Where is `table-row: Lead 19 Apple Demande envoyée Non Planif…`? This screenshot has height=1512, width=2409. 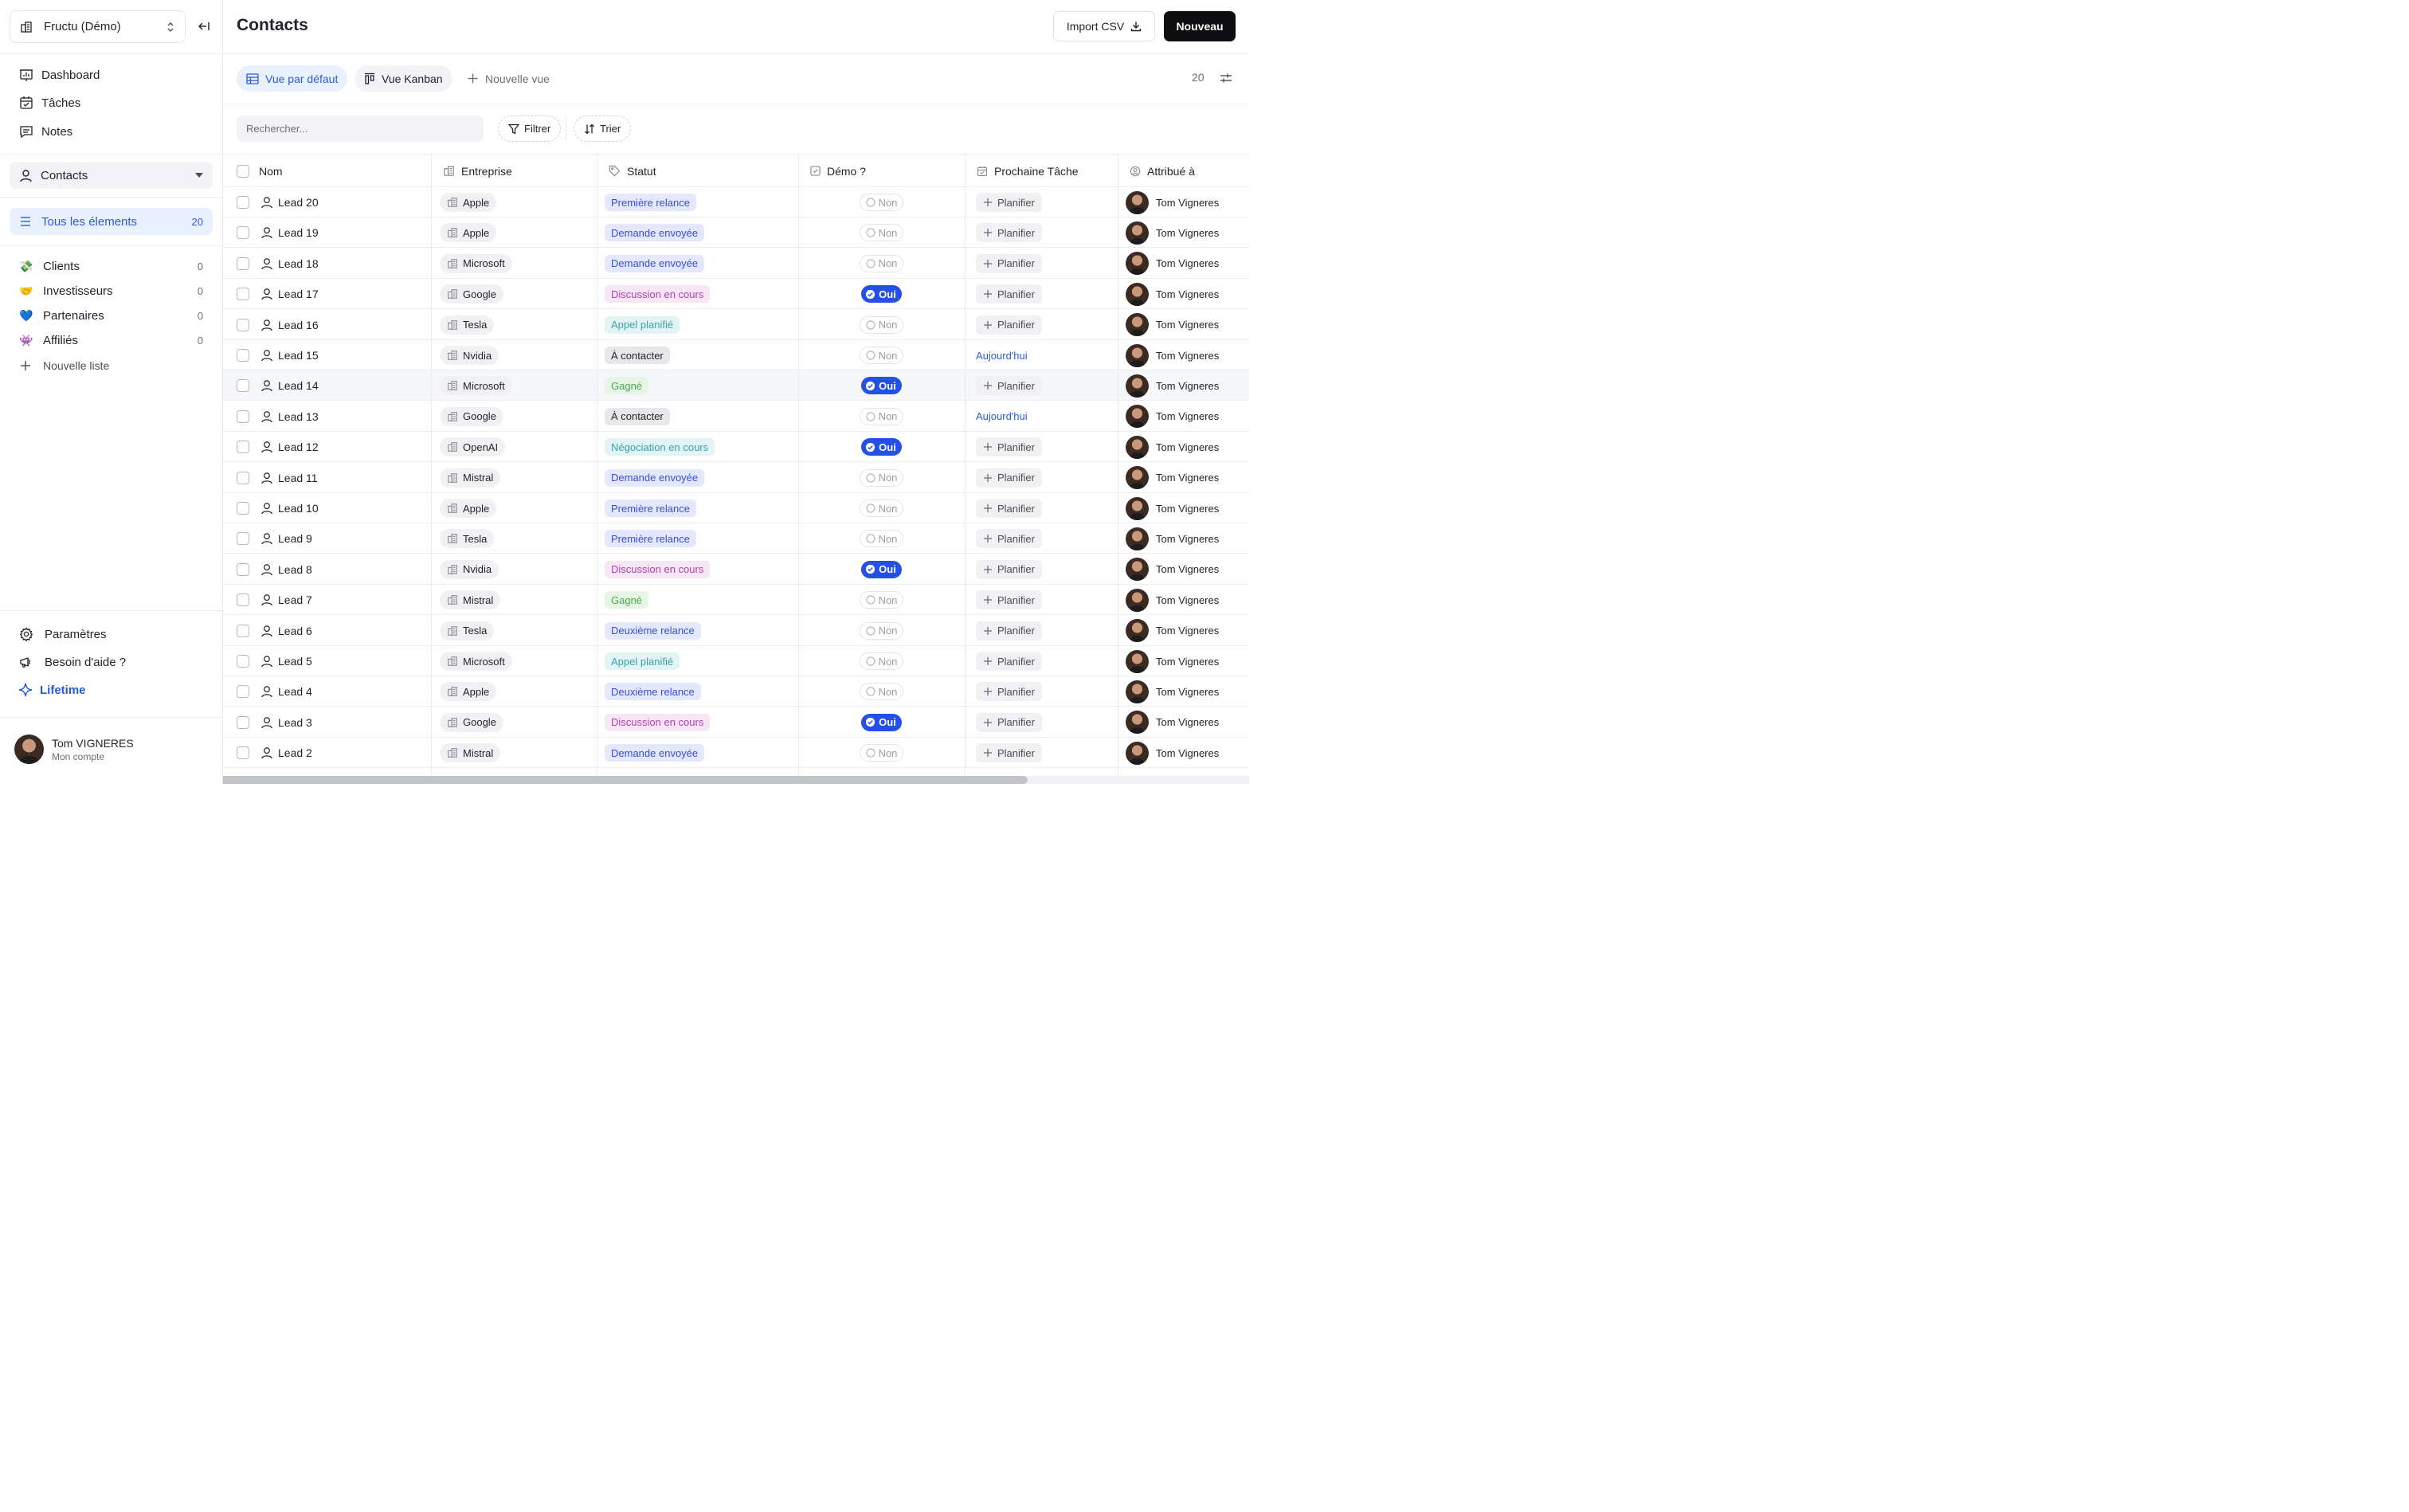 table-row: Lead 19 Apple Demande envoyée Non Planif… is located at coordinates (736, 233).